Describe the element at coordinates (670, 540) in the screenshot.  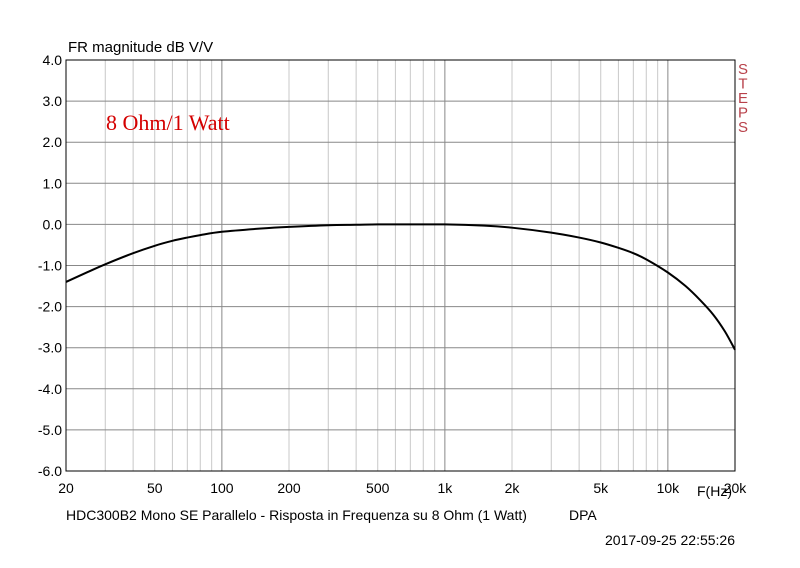
I see `chart-timestamp: 2017-09-25 22:55:26` at that location.